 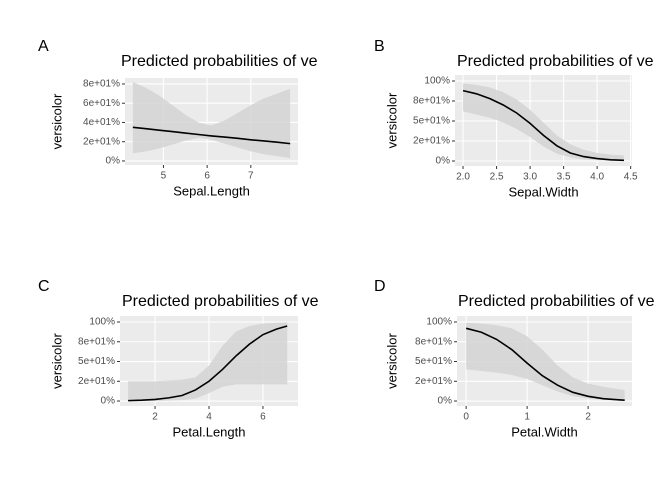 What do you see at coordinates (208, 431) in the screenshot?
I see `x-axis-label: Petal.Length` at bounding box center [208, 431].